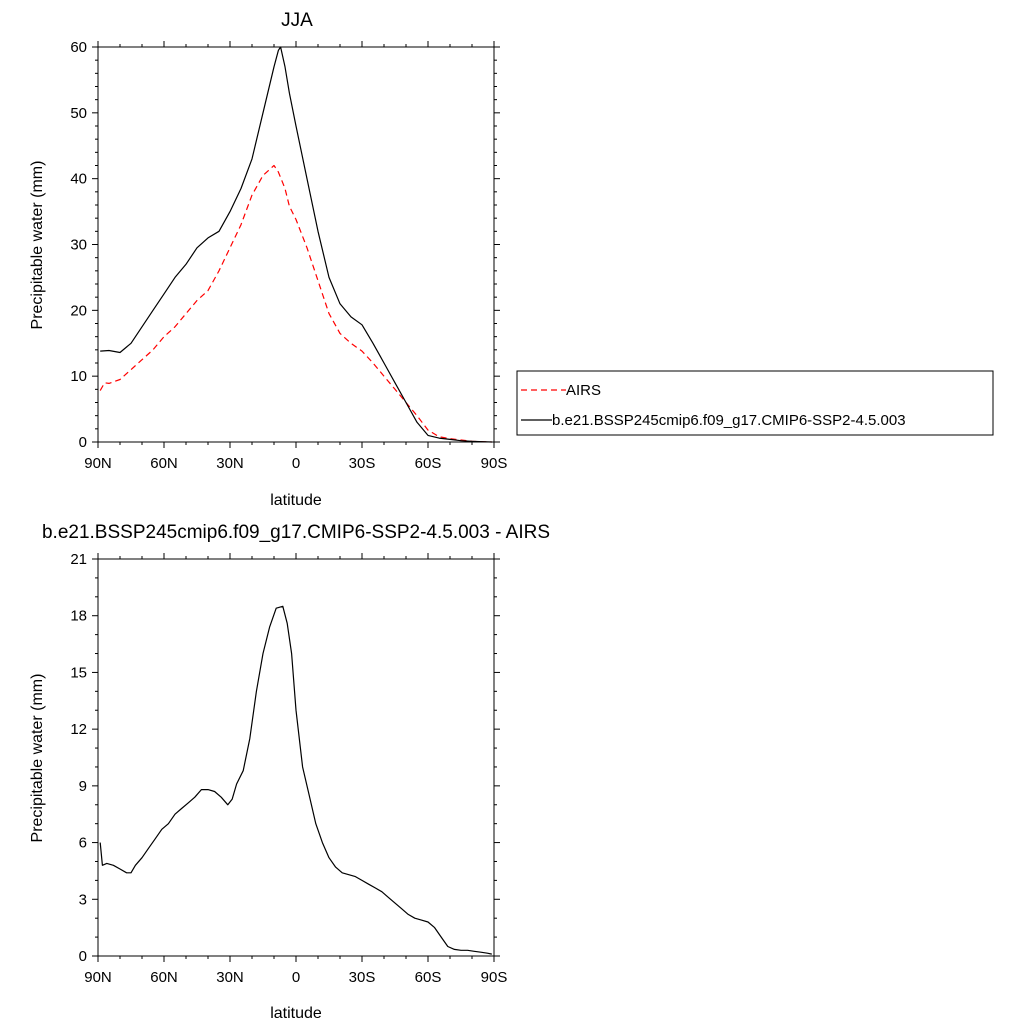  Describe the element at coordinates (78, 758) in the screenshot. I see `panel-2-y-tick-labels: 0 3 6 9 12 15 18 21` at that location.